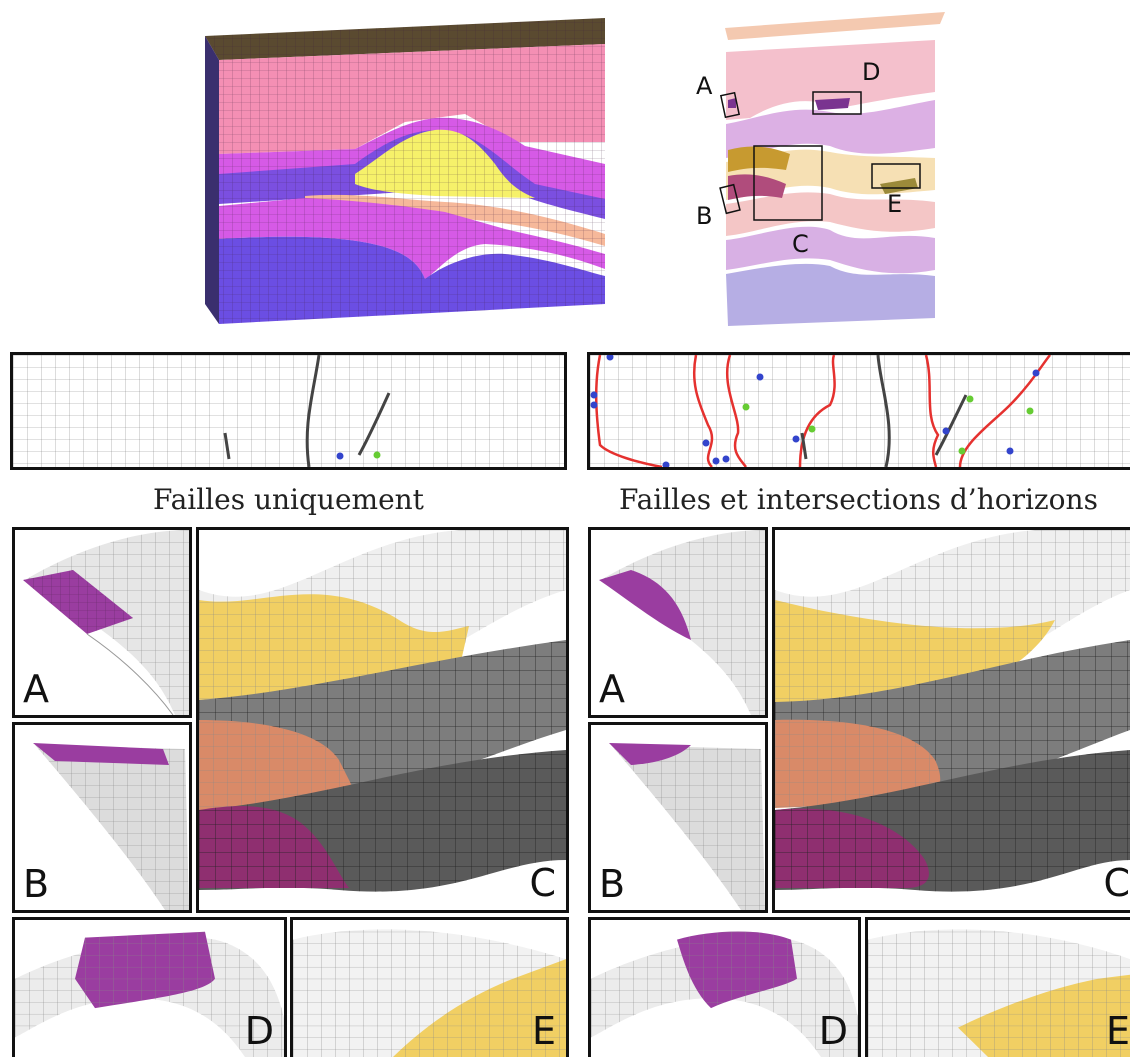 The image size is (1130, 1057). What do you see at coordinates (788, 183) in the screenshot?
I see `box-c-outline` at bounding box center [788, 183].